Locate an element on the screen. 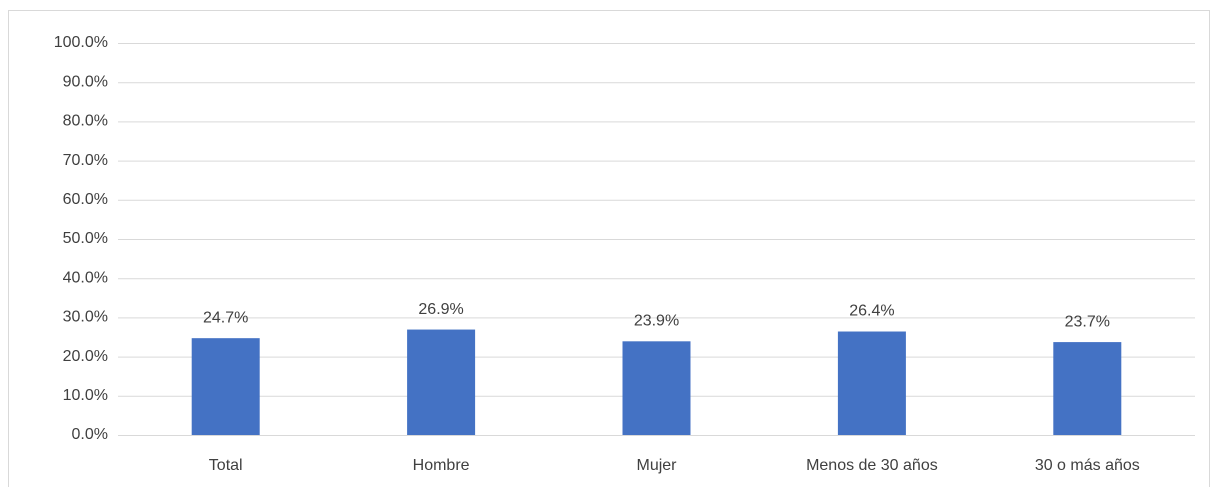  x-tick-label: Total is located at coordinates (226, 465).